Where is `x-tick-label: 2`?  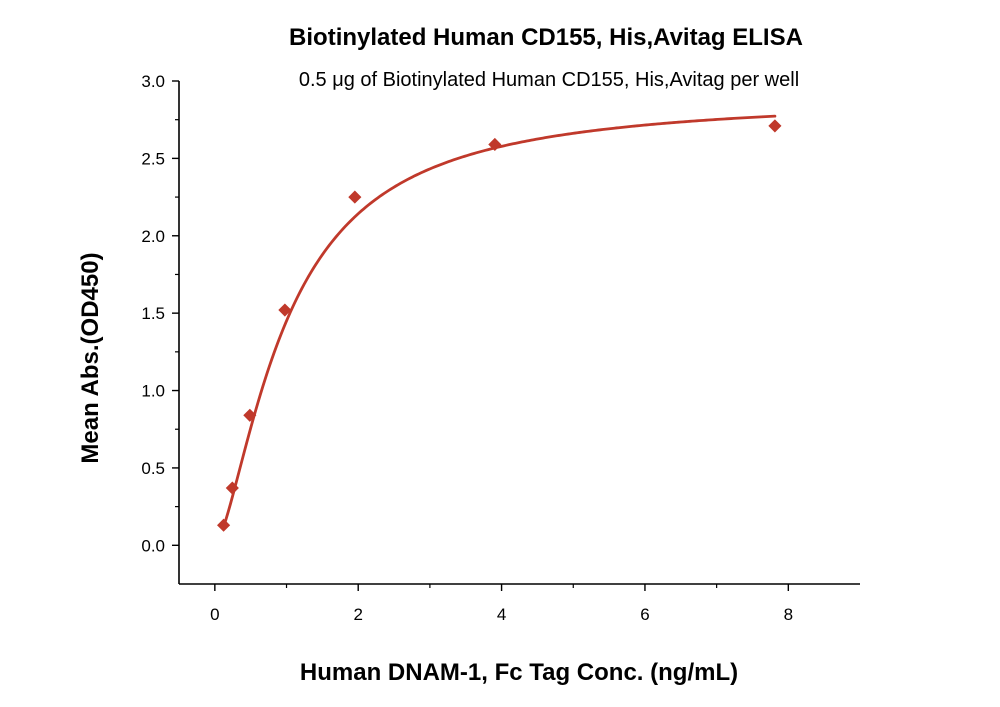 x-tick-label: 2 is located at coordinates (357, 614).